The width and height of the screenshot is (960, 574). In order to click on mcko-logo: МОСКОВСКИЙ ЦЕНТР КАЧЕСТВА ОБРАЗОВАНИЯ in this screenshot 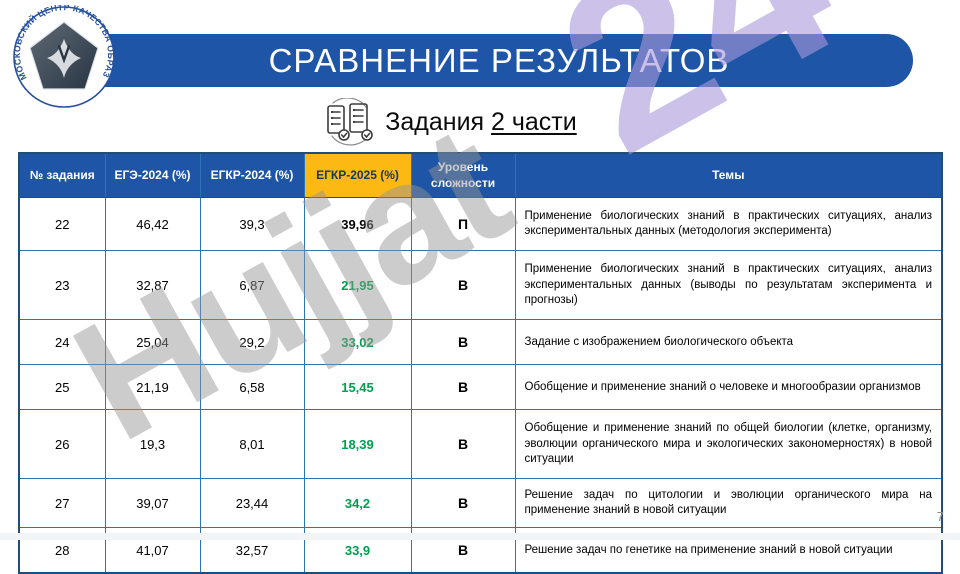, I will do `click(64, 56)`.